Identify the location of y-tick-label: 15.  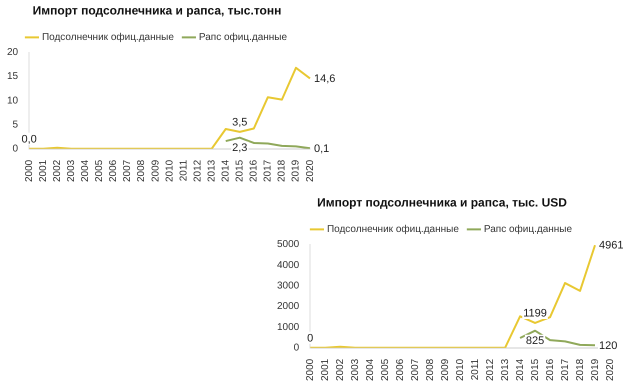
(13, 76).